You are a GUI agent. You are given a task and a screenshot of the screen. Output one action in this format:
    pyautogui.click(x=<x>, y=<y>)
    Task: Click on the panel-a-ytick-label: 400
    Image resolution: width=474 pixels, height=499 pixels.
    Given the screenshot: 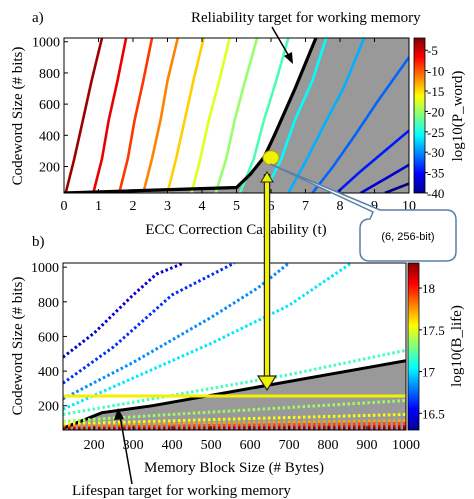 What is the action you would take?
    pyautogui.click(x=49, y=136)
    